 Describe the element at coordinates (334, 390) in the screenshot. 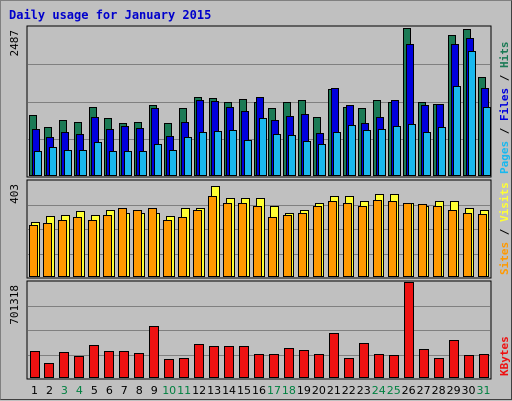

I see `x-tick-label: 21` at that location.